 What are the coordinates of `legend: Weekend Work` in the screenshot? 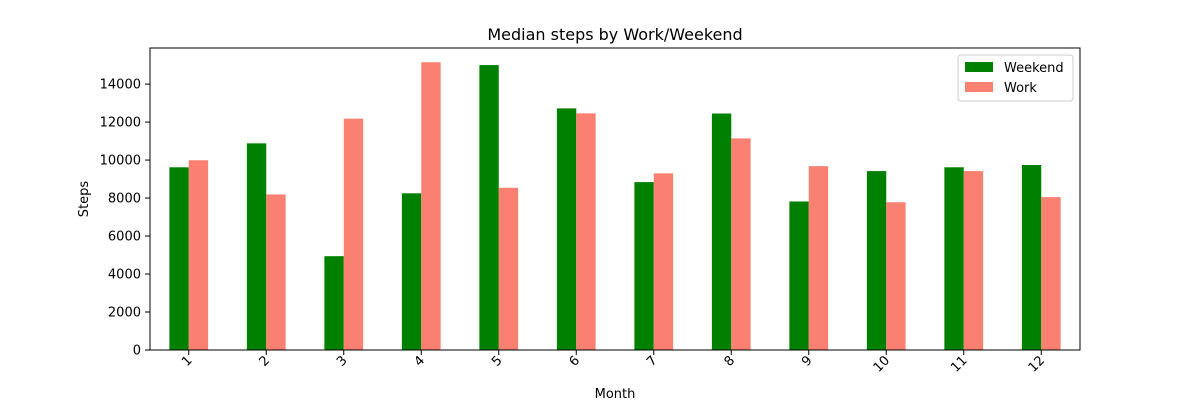 It's located at (1015, 78).